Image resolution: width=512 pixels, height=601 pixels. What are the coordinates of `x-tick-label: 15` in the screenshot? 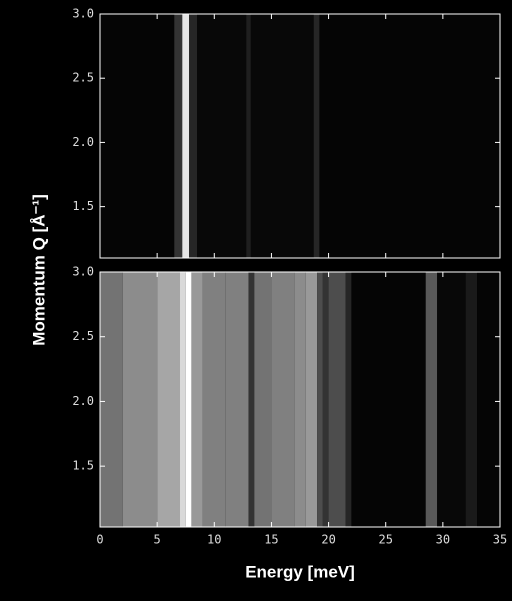 It's located at (271, 540).